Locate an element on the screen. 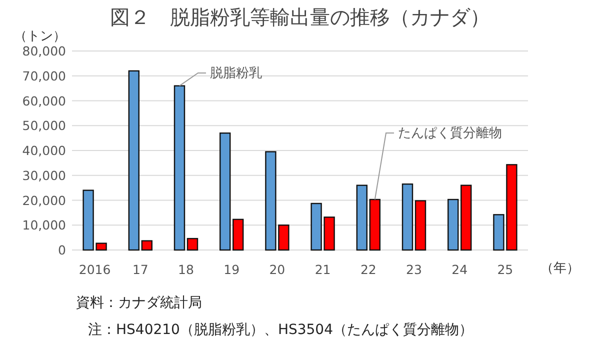 This screenshot has height=348, width=600. x-tick-label: 20 is located at coordinates (277, 269).